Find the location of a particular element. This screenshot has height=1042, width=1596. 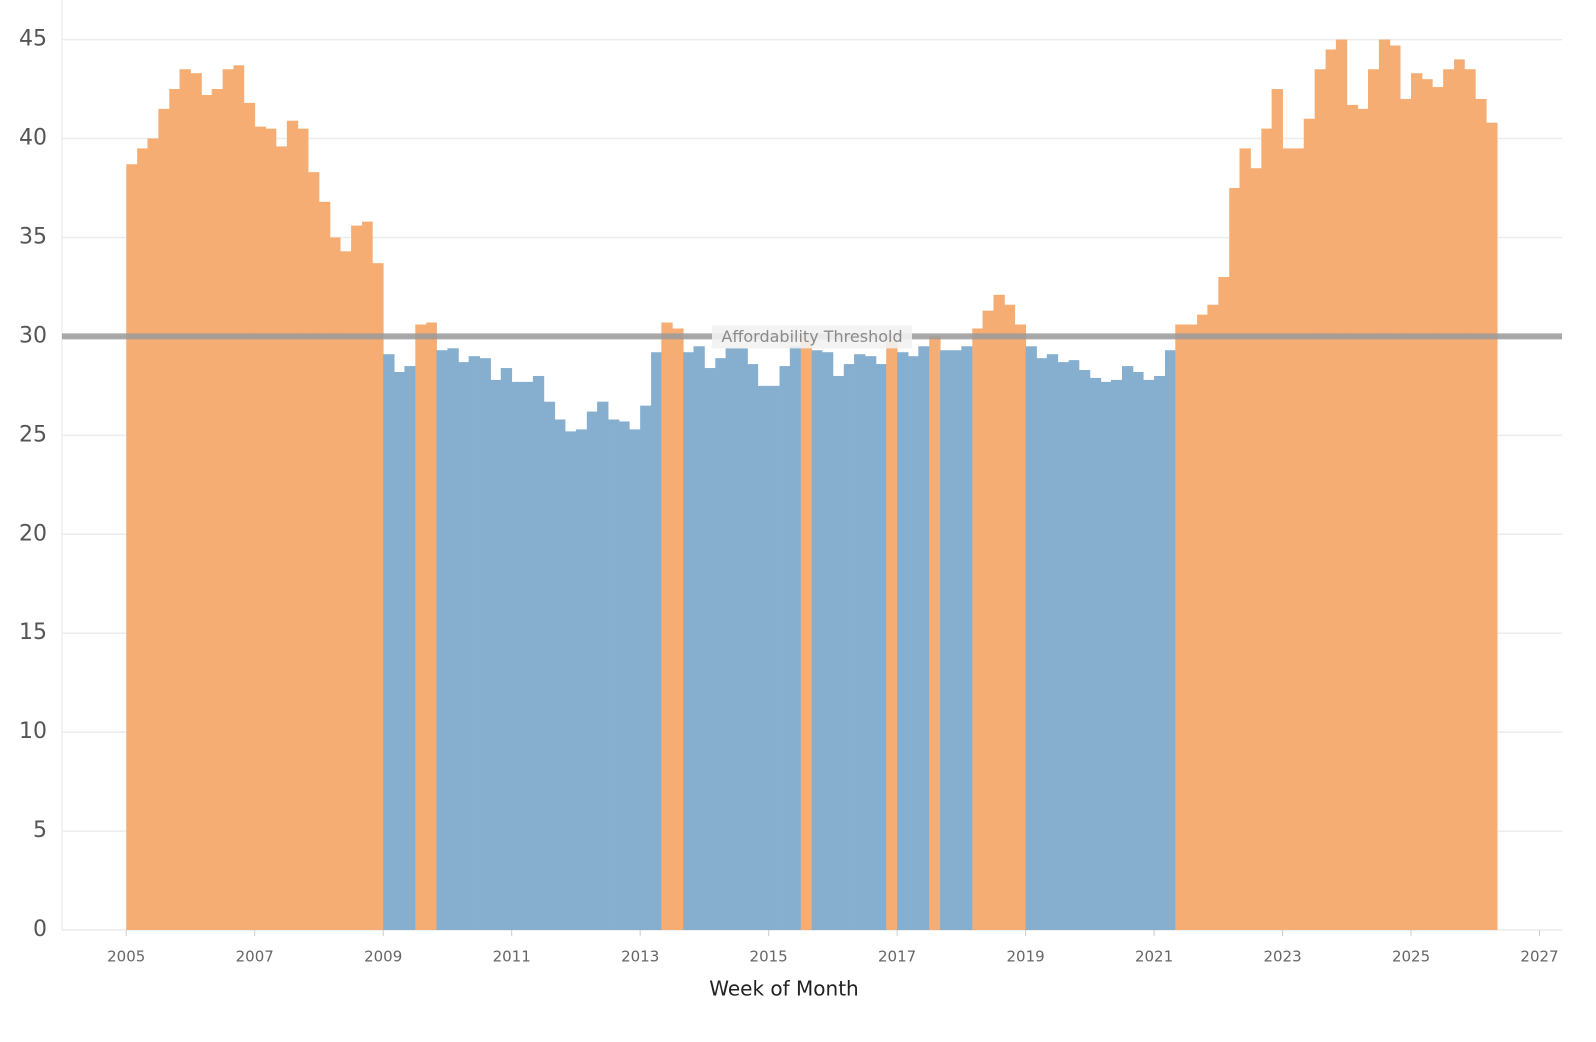

y-tick-label: 35 is located at coordinates (33, 236).